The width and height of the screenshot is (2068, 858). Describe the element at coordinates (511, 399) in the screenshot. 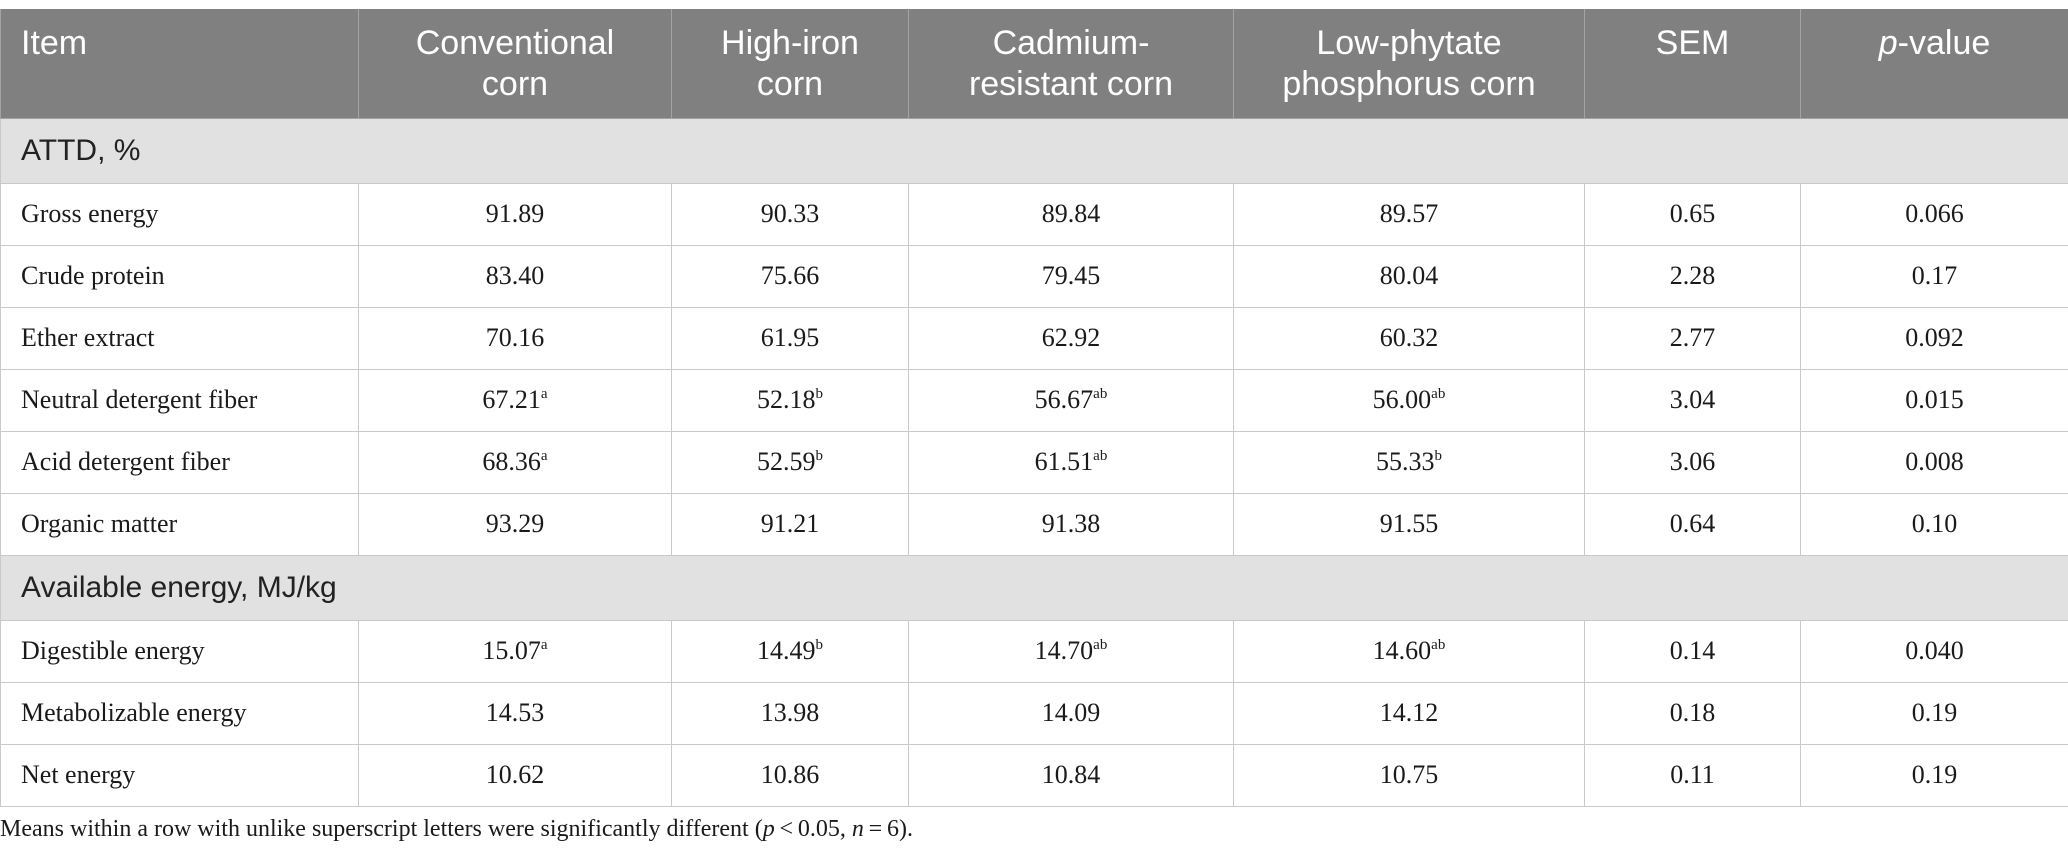

I see `cell-value: 67.21` at that location.